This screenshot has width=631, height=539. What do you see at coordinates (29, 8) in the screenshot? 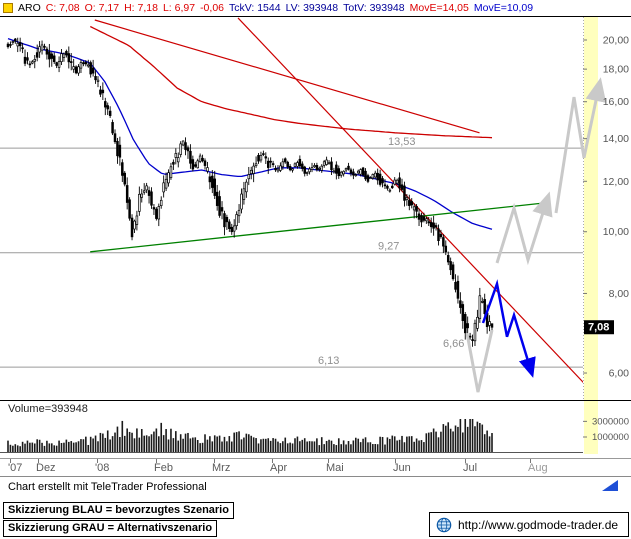
I see `symbol-label: ARO` at bounding box center [29, 8].